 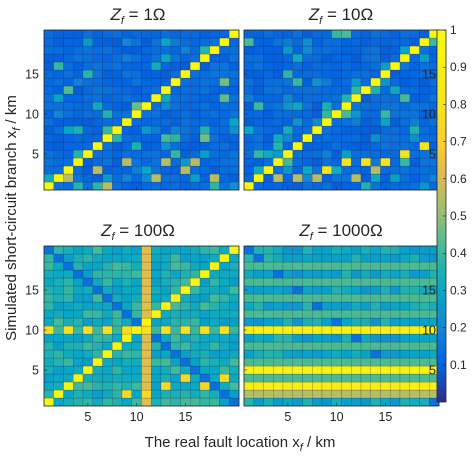 What do you see at coordinates (458, 365) in the screenshot?
I see `colorbar-tick-label: 0.1` at bounding box center [458, 365].